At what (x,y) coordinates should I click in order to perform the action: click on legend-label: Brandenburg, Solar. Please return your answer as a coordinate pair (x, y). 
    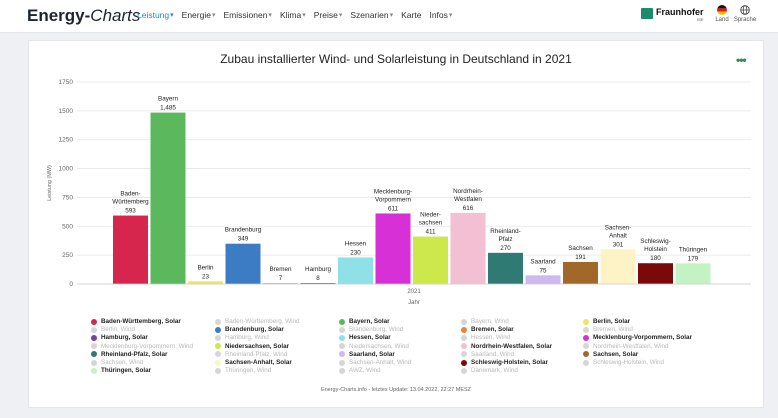
    Looking at the image, I should click on (254, 330).